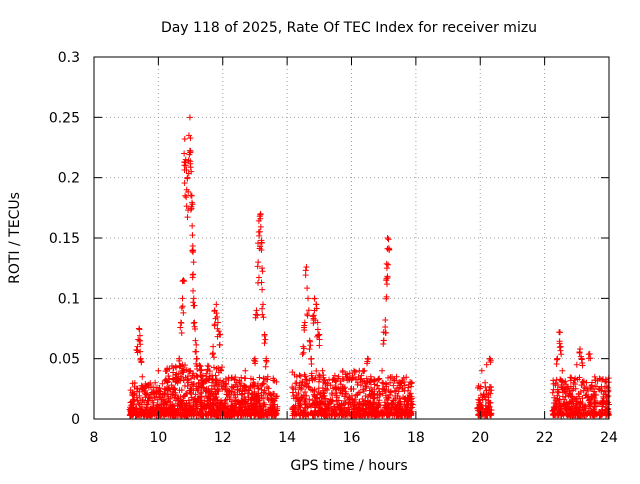  I want to click on x-tick-label: 10, so click(158, 438).